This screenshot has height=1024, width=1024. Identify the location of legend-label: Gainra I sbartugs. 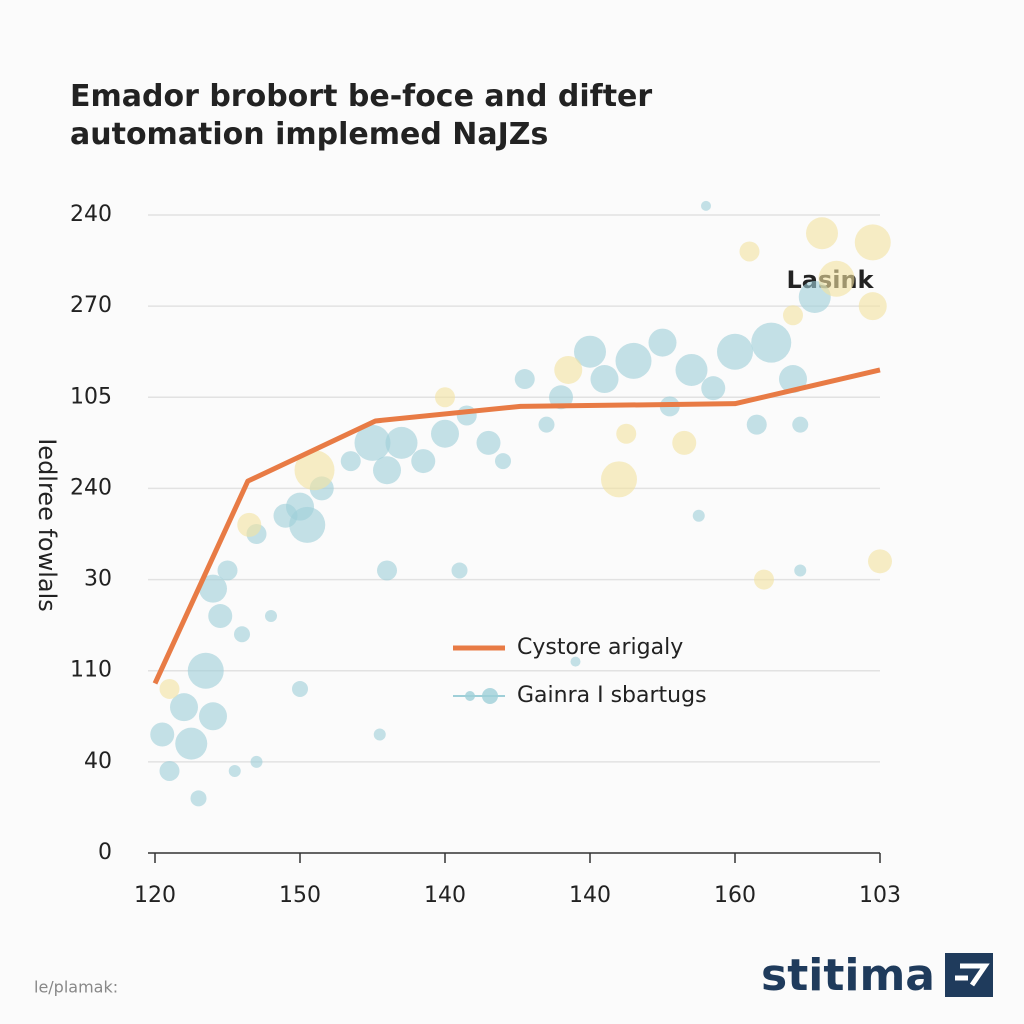
(612, 695).